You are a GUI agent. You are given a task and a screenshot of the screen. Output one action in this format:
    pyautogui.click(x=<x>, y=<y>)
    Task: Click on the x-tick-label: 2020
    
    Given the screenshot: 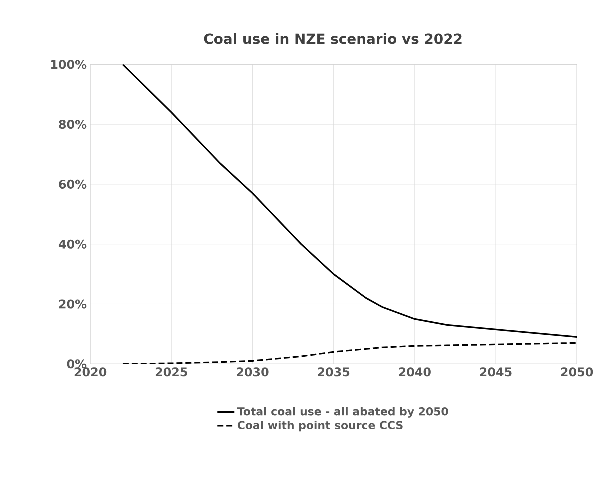 What is the action you would take?
    pyautogui.click(x=90, y=372)
    